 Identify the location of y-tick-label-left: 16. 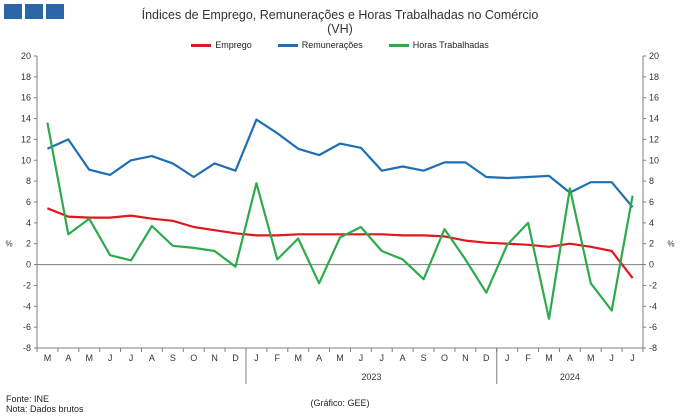
(26, 98).